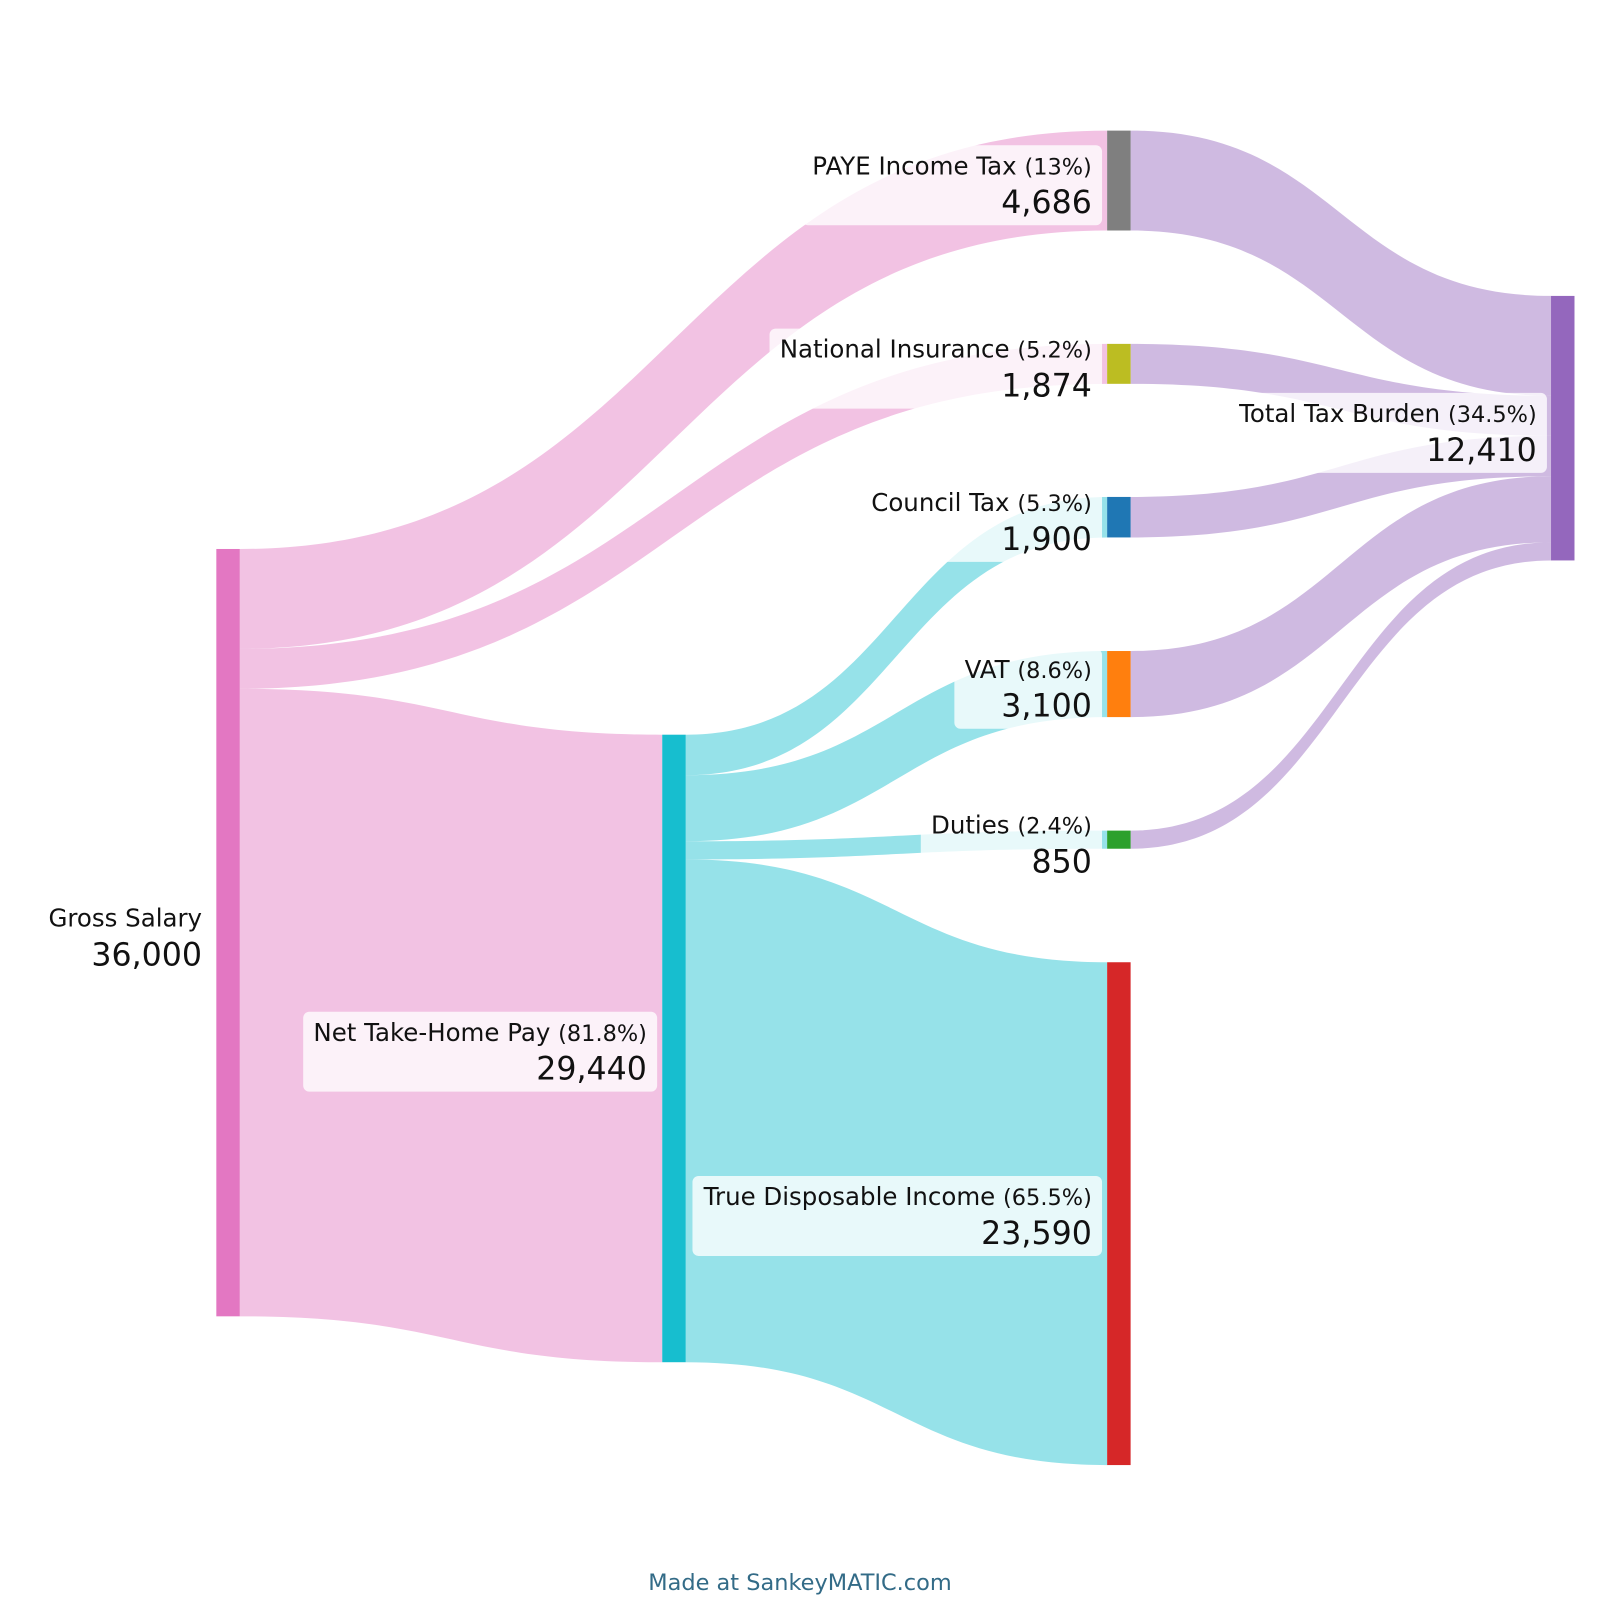 This screenshot has width=1600, height=1600. What do you see at coordinates (1046, 203) in the screenshot?
I see `node-value: 4,686` at bounding box center [1046, 203].